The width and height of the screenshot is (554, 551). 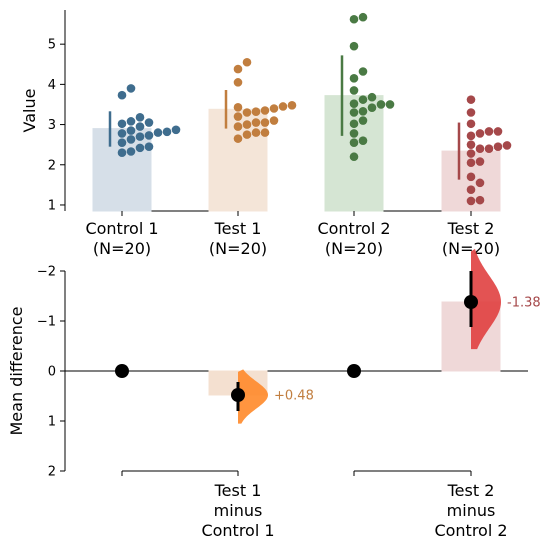 What do you see at coordinates (46, 322) in the screenshot?
I see `y-tick-label: −1` at bounding box center [46, 322].